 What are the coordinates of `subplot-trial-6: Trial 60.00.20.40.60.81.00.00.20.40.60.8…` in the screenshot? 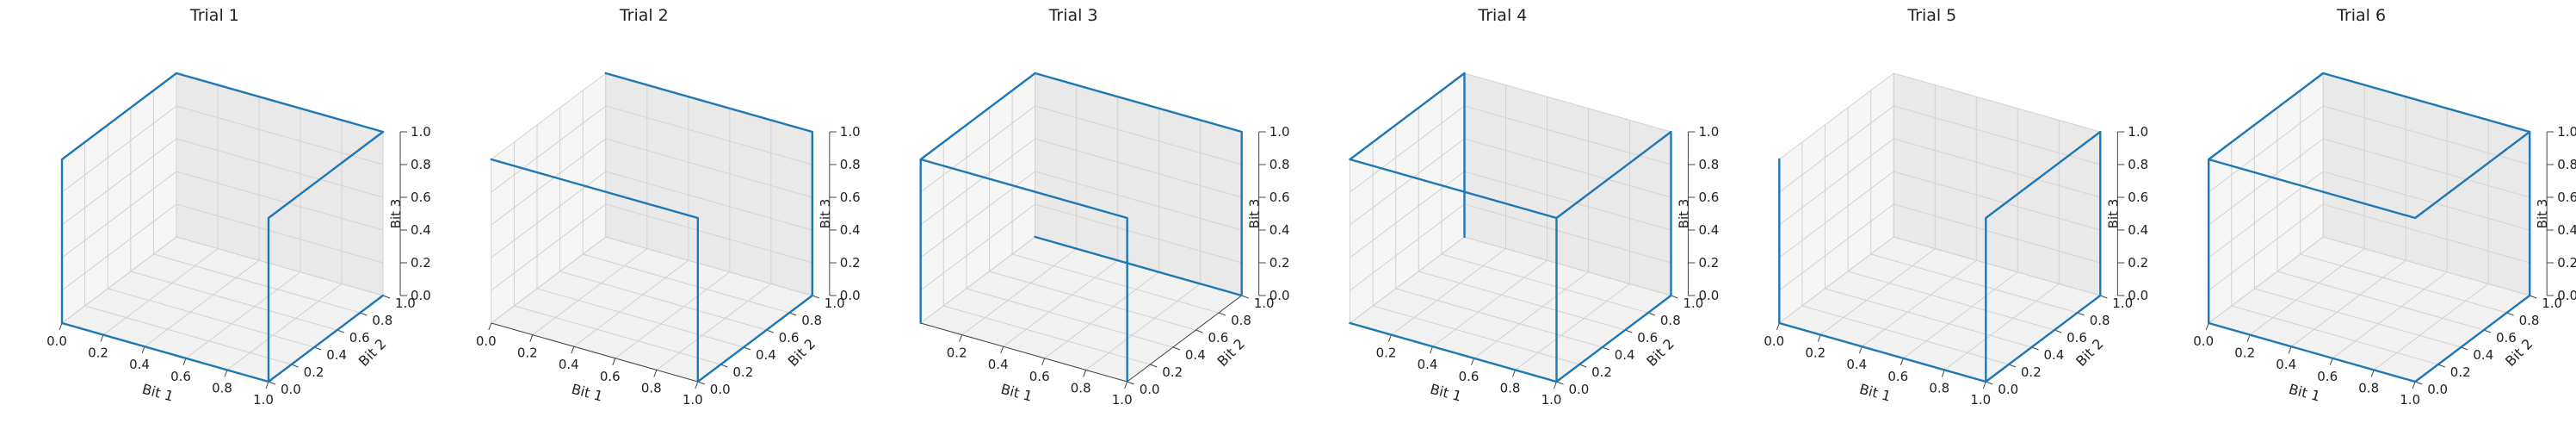 It's located at (2384, 207).